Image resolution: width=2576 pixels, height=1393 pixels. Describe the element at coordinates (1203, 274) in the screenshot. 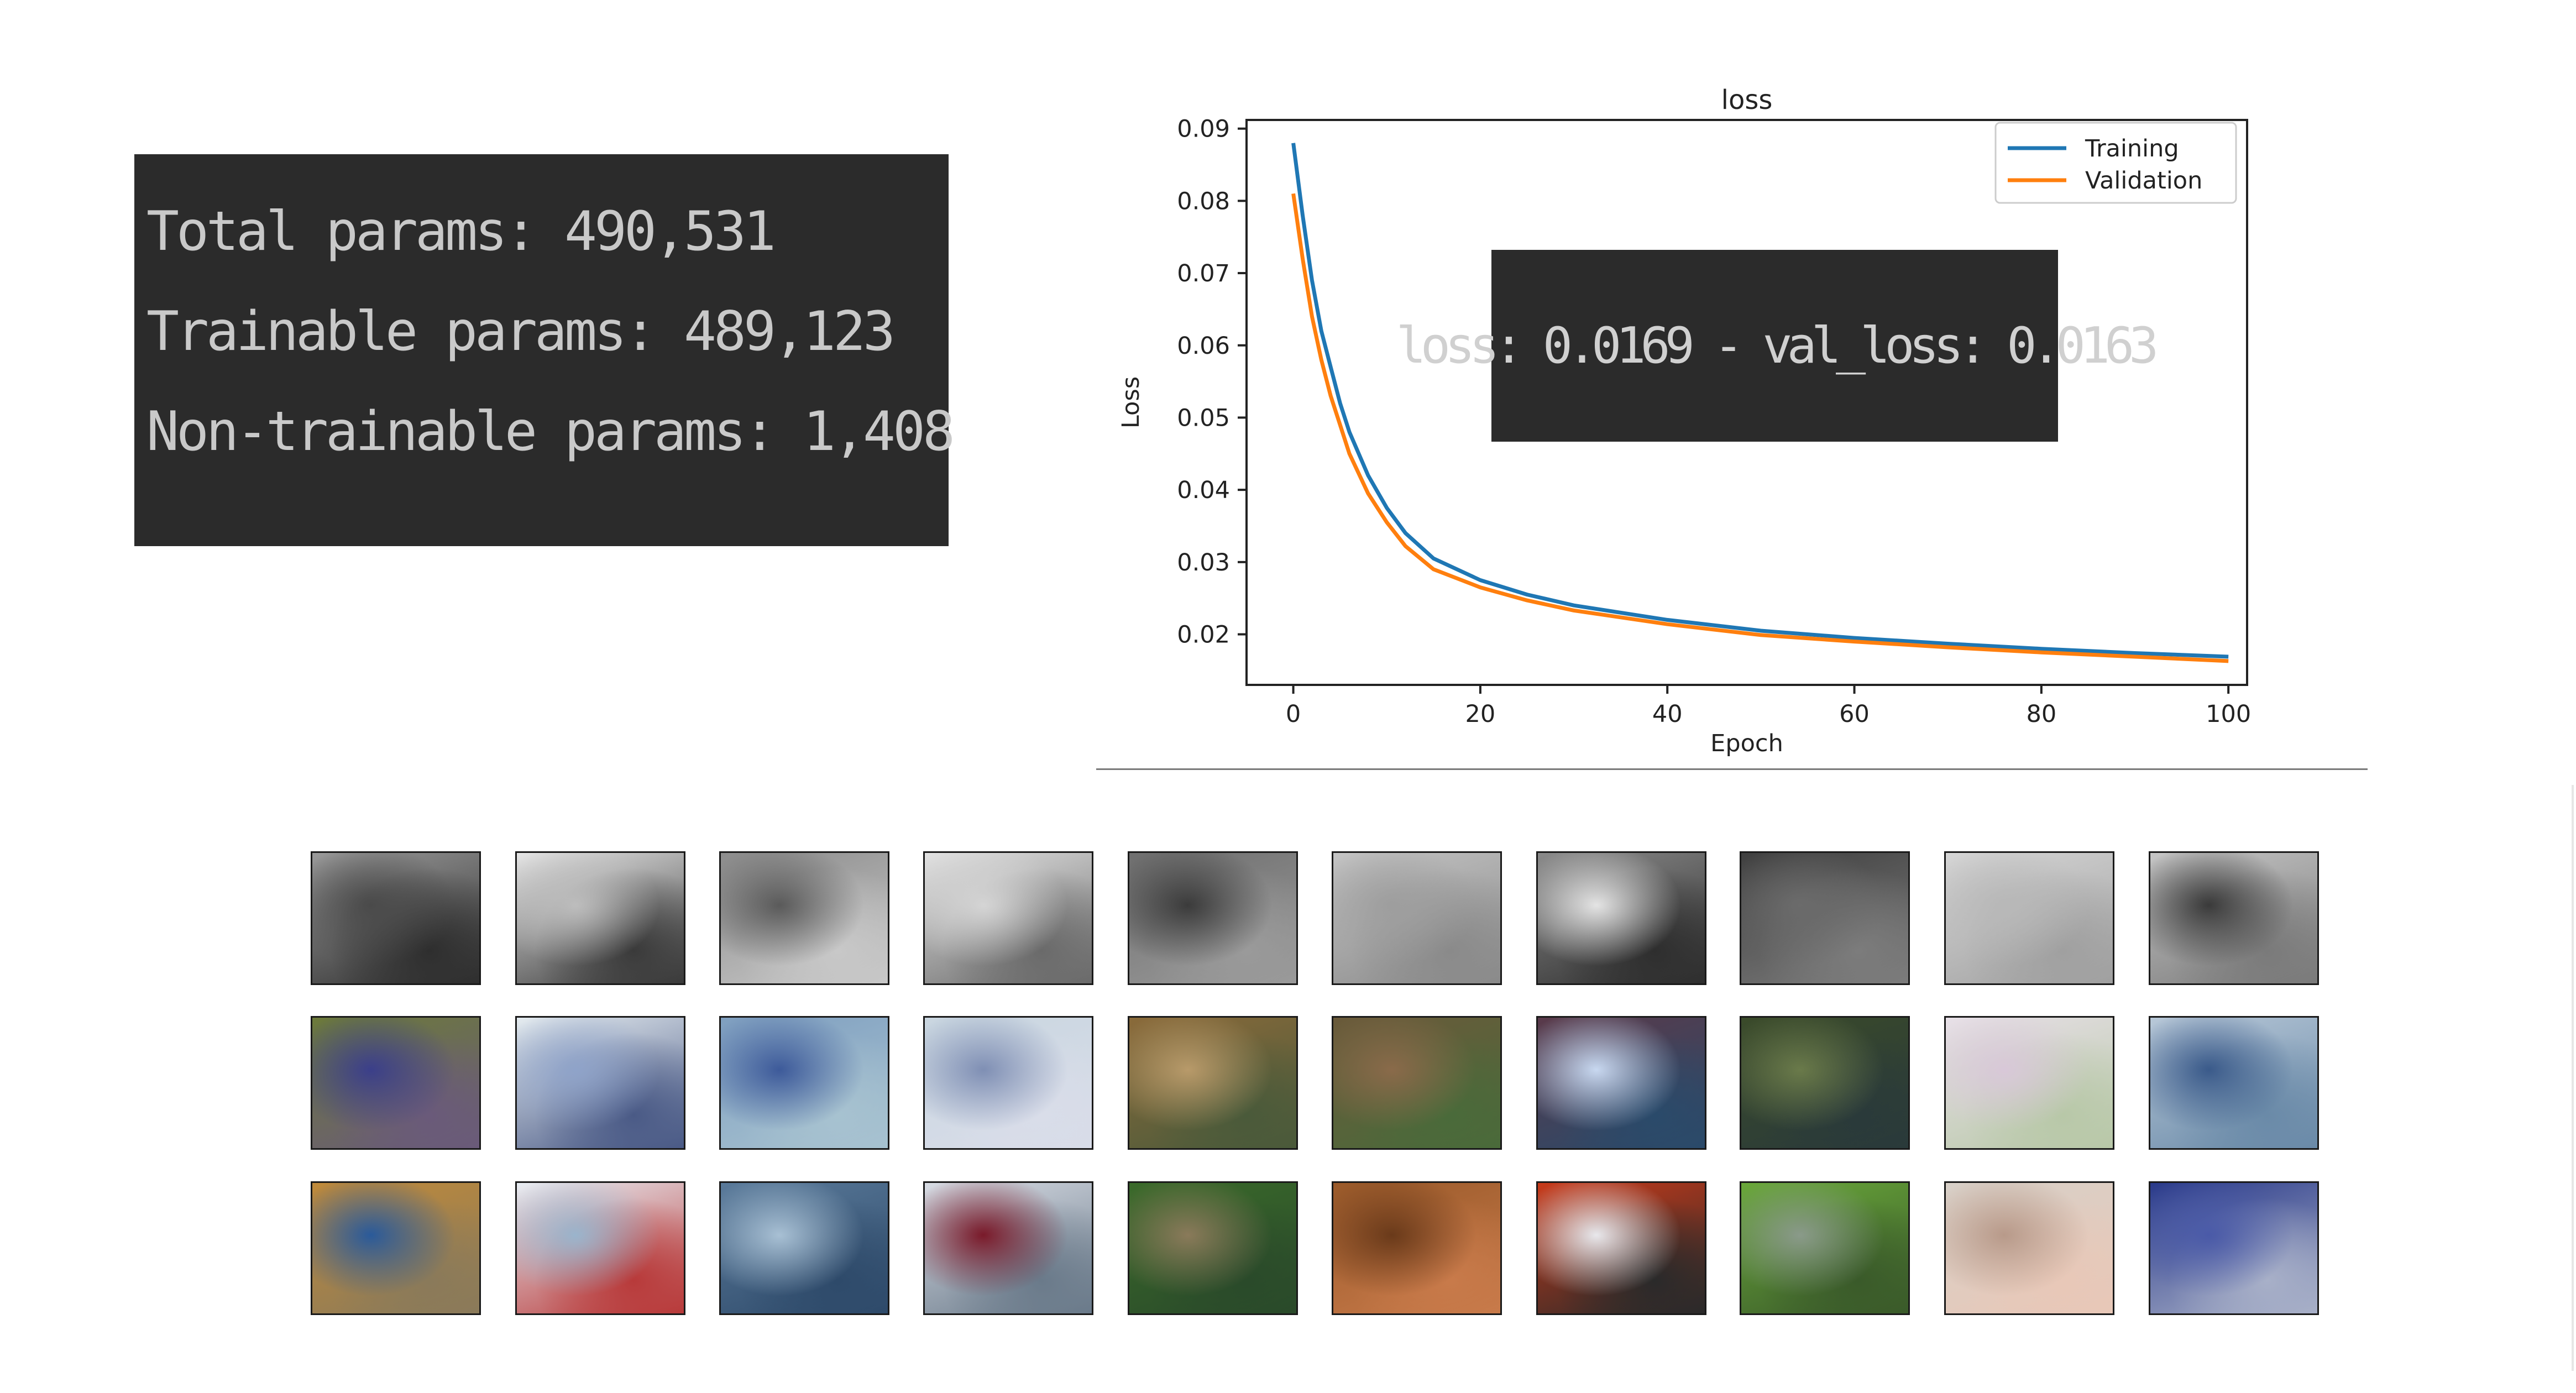

I see `y-tick-label: 0.07` at that location.